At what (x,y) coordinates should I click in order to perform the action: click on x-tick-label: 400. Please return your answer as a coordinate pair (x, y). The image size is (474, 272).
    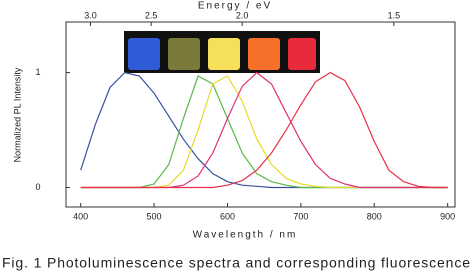
    Looking at the image, I should click on (80, 216).